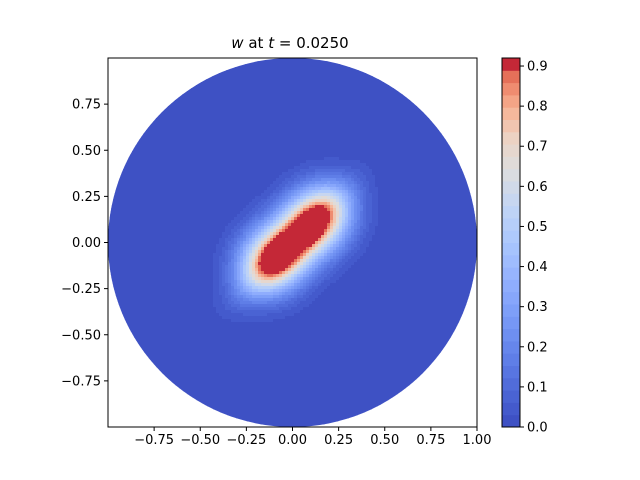  Describe the element at coordinates (537, 347) in the screenshot. I see `colorbar-tick-label: 0.2` at that location.